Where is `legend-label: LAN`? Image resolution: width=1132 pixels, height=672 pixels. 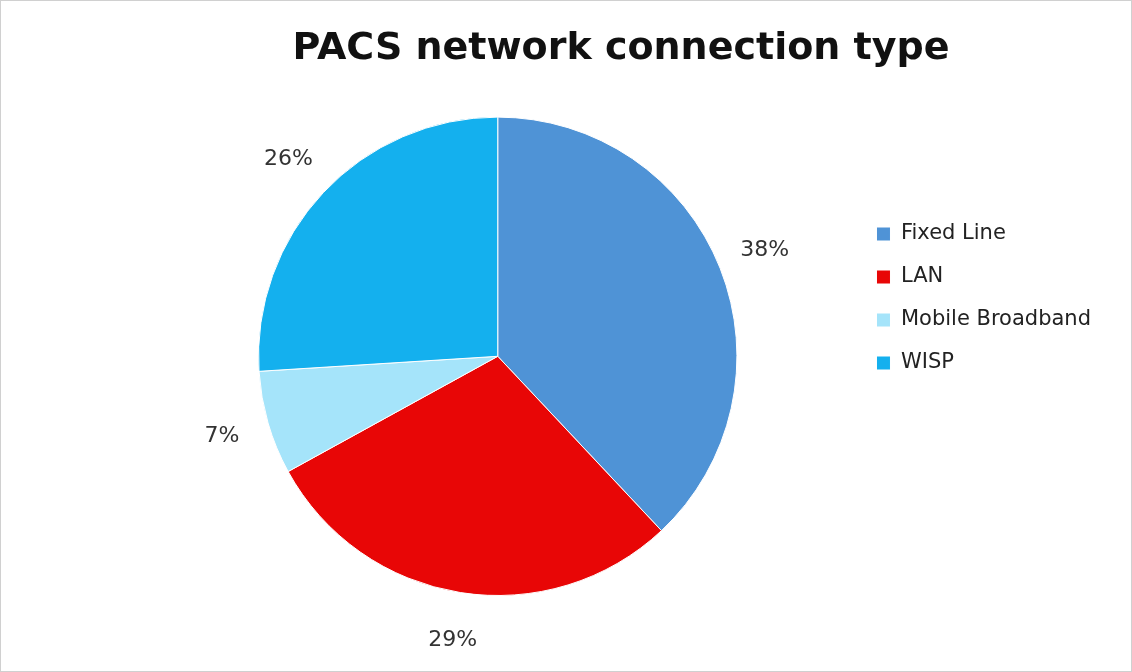 legend-label: LAN is located at coordinates (922, 275).